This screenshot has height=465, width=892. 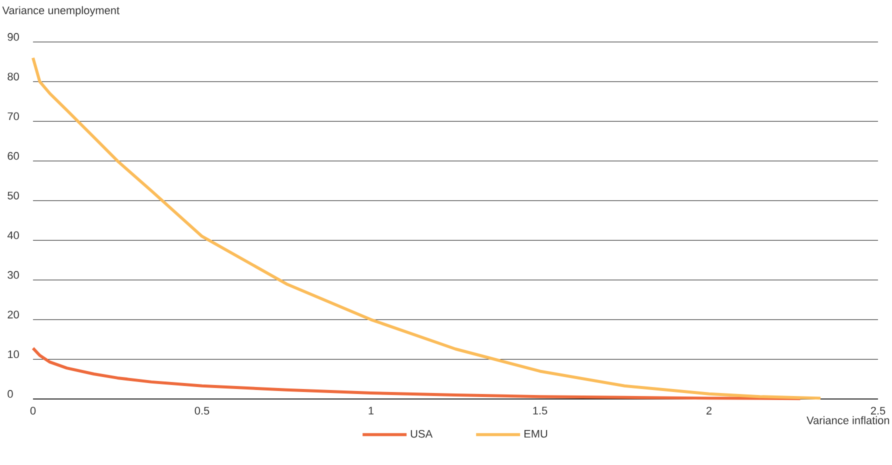 What do you see at coordinates (13, 156) in the screenshot?
I see `y-tick-label: 60` at bounding box center [13, 156].